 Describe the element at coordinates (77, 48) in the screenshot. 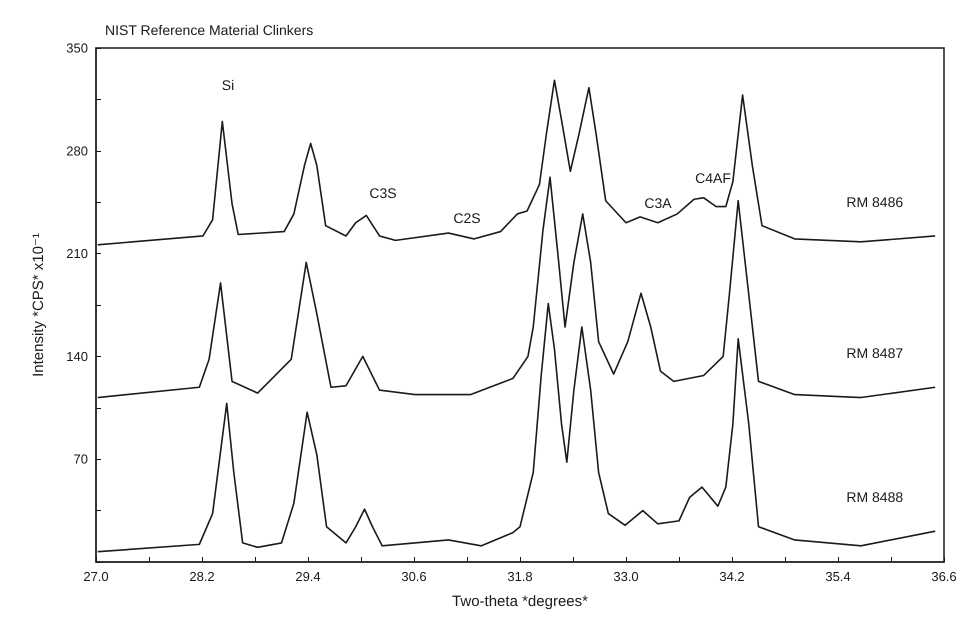

I see `y-tick-label: 350` at that location.